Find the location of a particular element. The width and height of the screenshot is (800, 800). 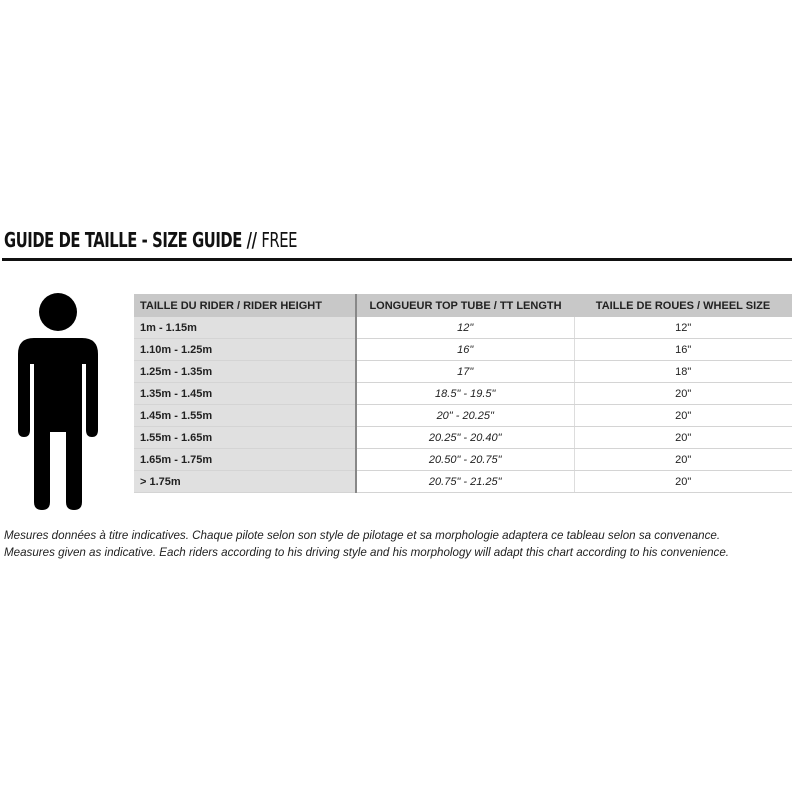

table-row: 1.35m - 1.45m 18.5" - 19.5" 20" is located at coordinates (463, 393).